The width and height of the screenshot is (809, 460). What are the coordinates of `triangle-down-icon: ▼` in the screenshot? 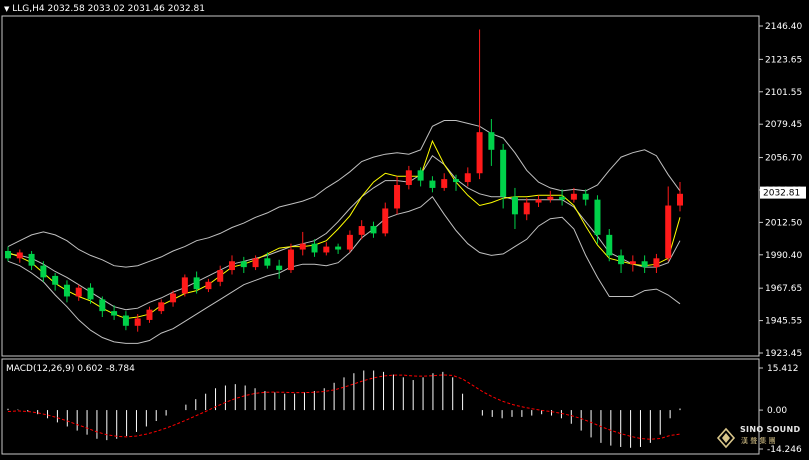 It's located at (7, 9).